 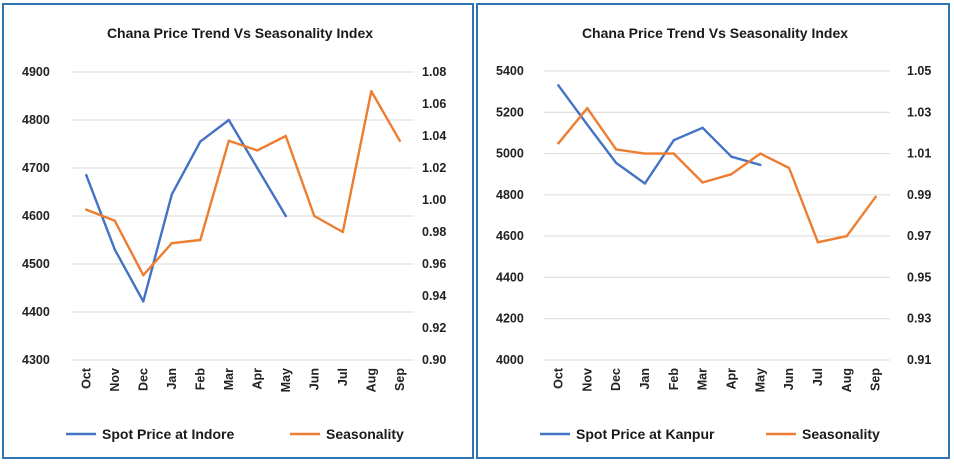 I want to click on y-left-tick-label: 4000, so click(x=510, y=360).